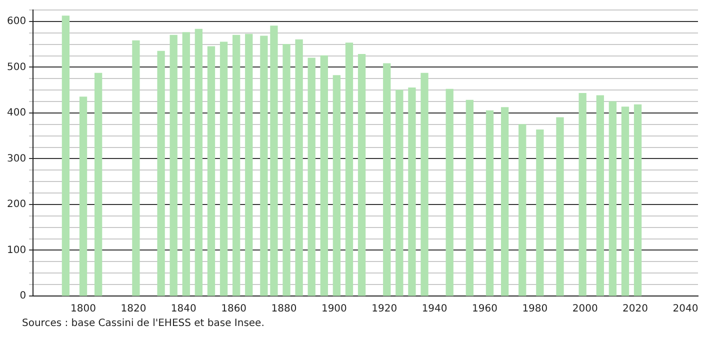 This screenshot has width=710, height=340. I want to click on x-tick-label: 2040, so click(685, 309).